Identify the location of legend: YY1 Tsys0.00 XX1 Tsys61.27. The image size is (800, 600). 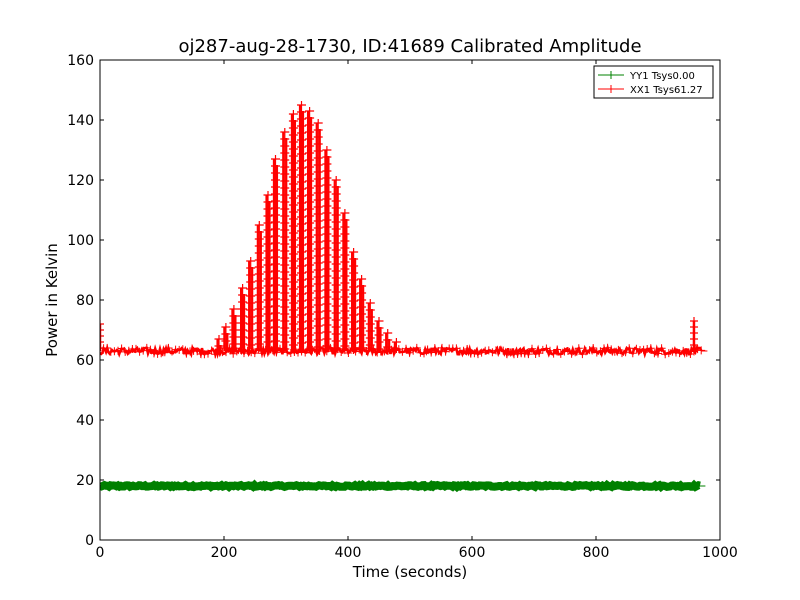
(653, 82).